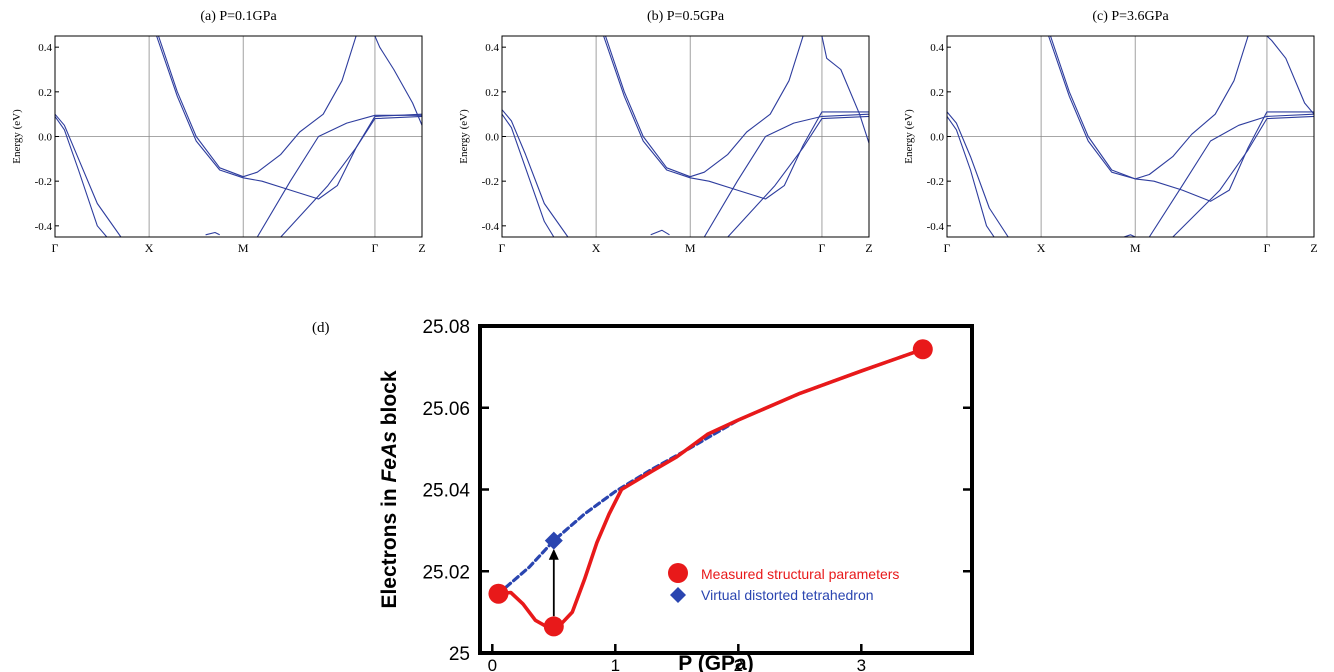 This screenshot has width=1334, height=672. I want to click on legend-label-measured: Measured structural parameters, so click(800, 574).